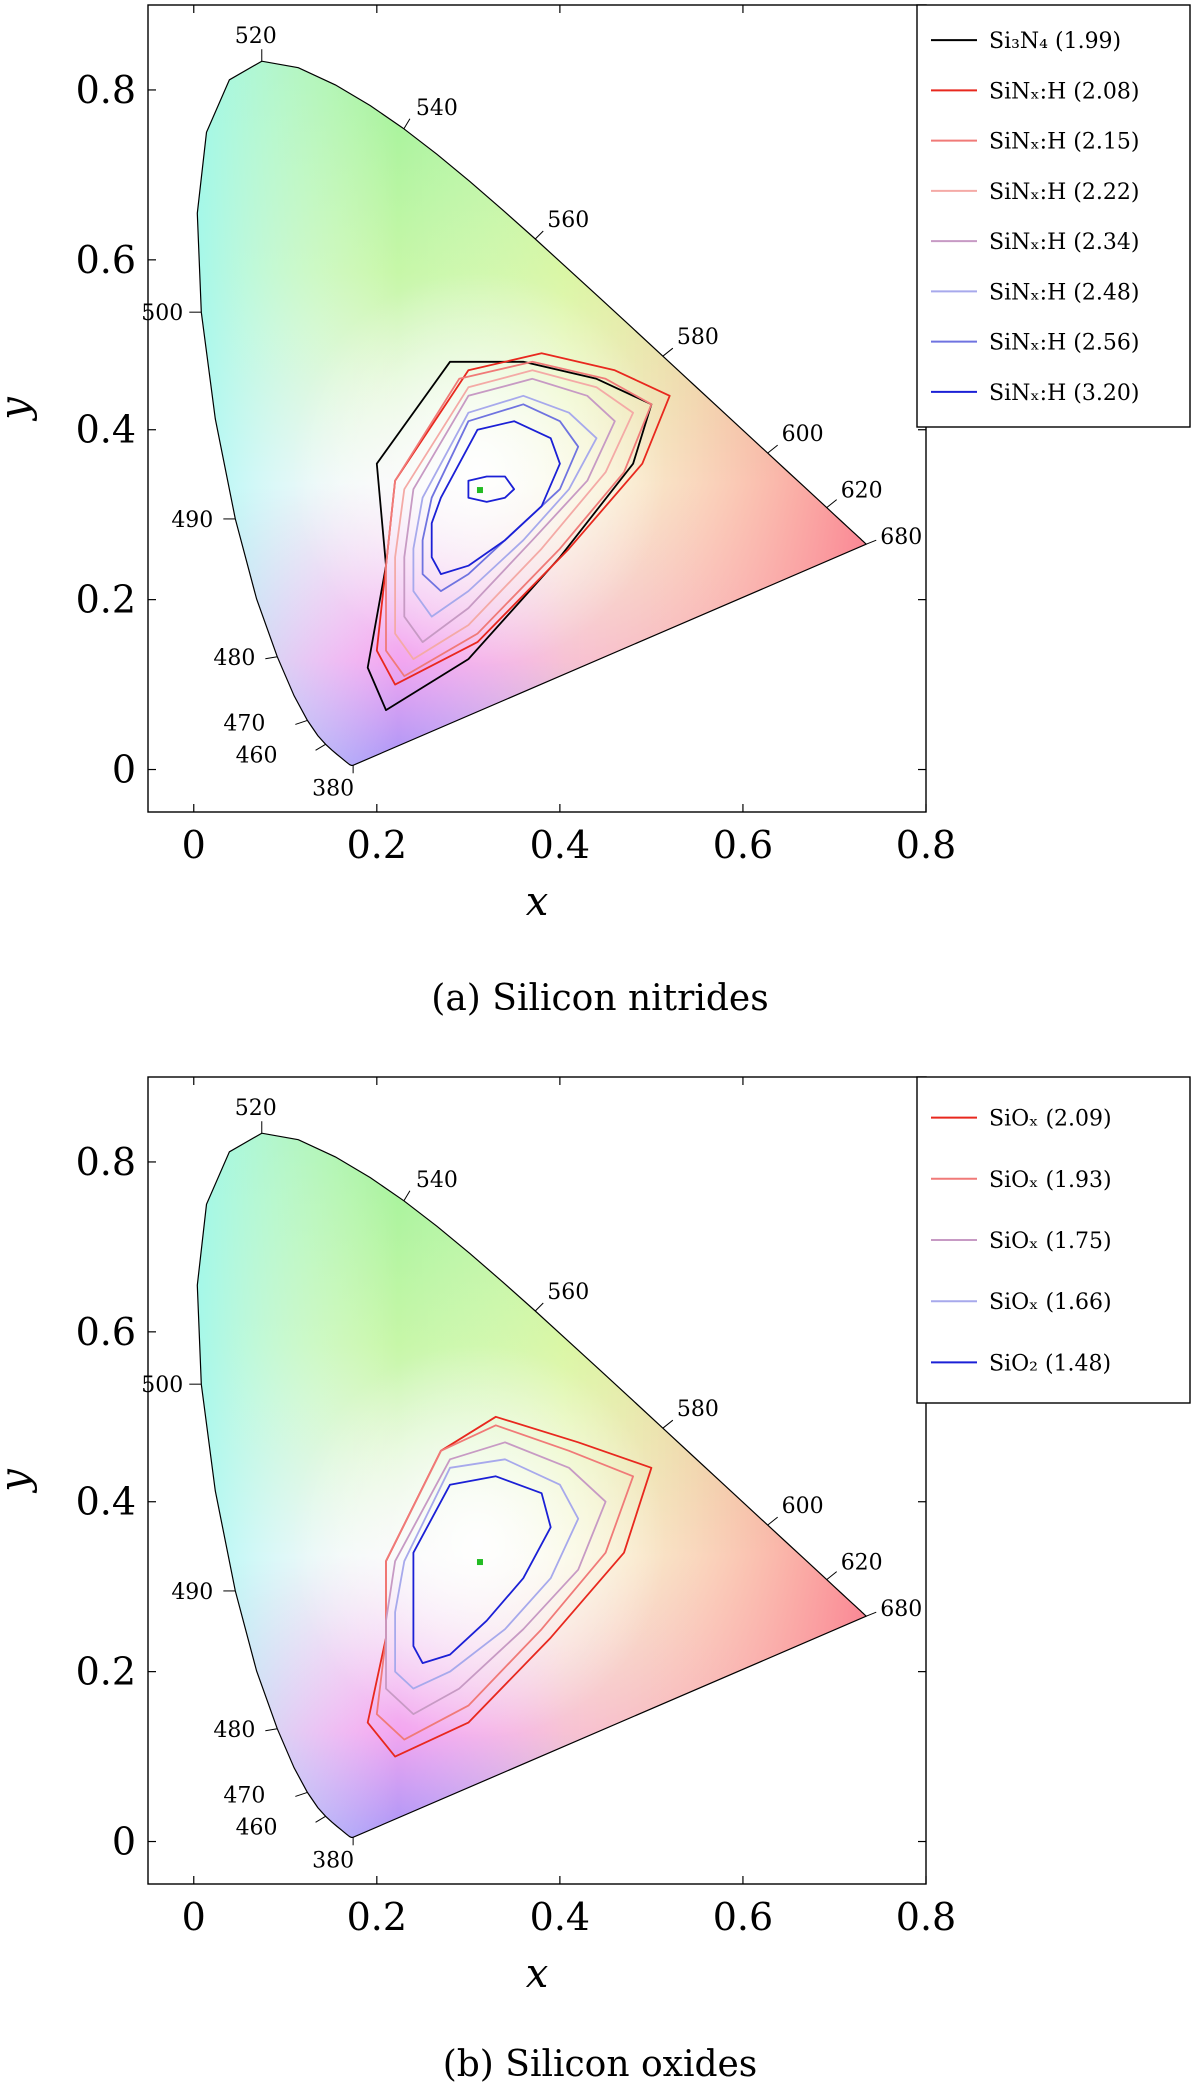 The height and width of the screenshot is (2091, 1200). What do you see at coordinates (1064, 242) in the screenshot?
I see `legend-label: SiNₓ:H (2.34)` at bounding box center [1064, 242].